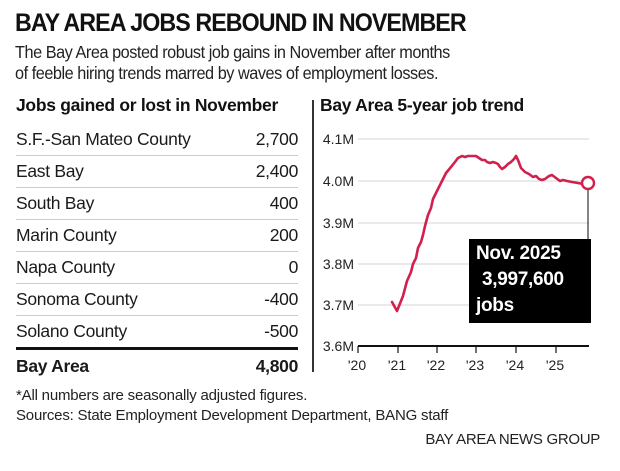  Describe the element at coordinates (157, 333) in the screenshot. I see `table-row: Solano County -500` at that location.